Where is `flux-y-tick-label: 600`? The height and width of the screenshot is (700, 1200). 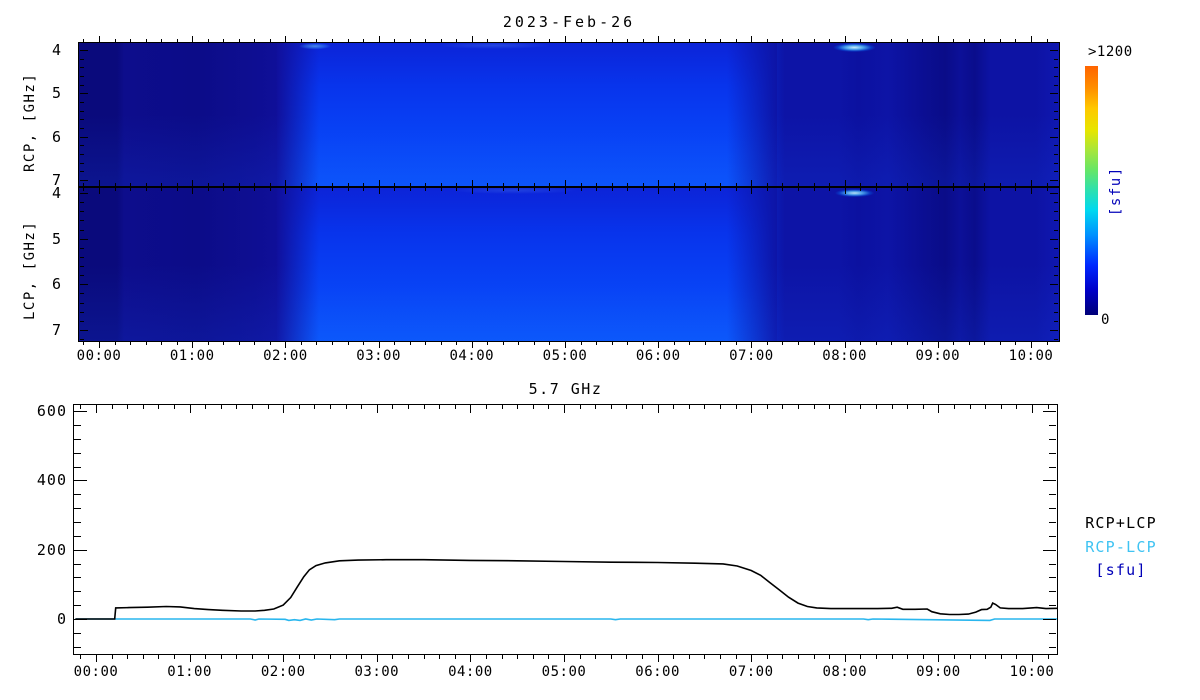
flux-y-tick-label: 600 is located at coordinates (51, 411).